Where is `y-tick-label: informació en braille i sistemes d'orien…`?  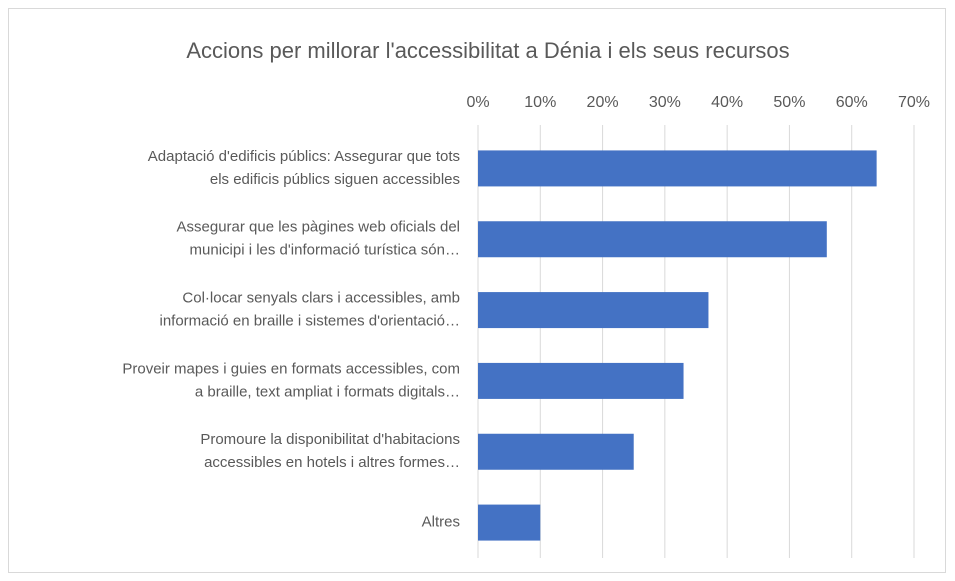 y-tick-label: informació en braille i sistemes d'orien… is located at coordinates (310, 321).